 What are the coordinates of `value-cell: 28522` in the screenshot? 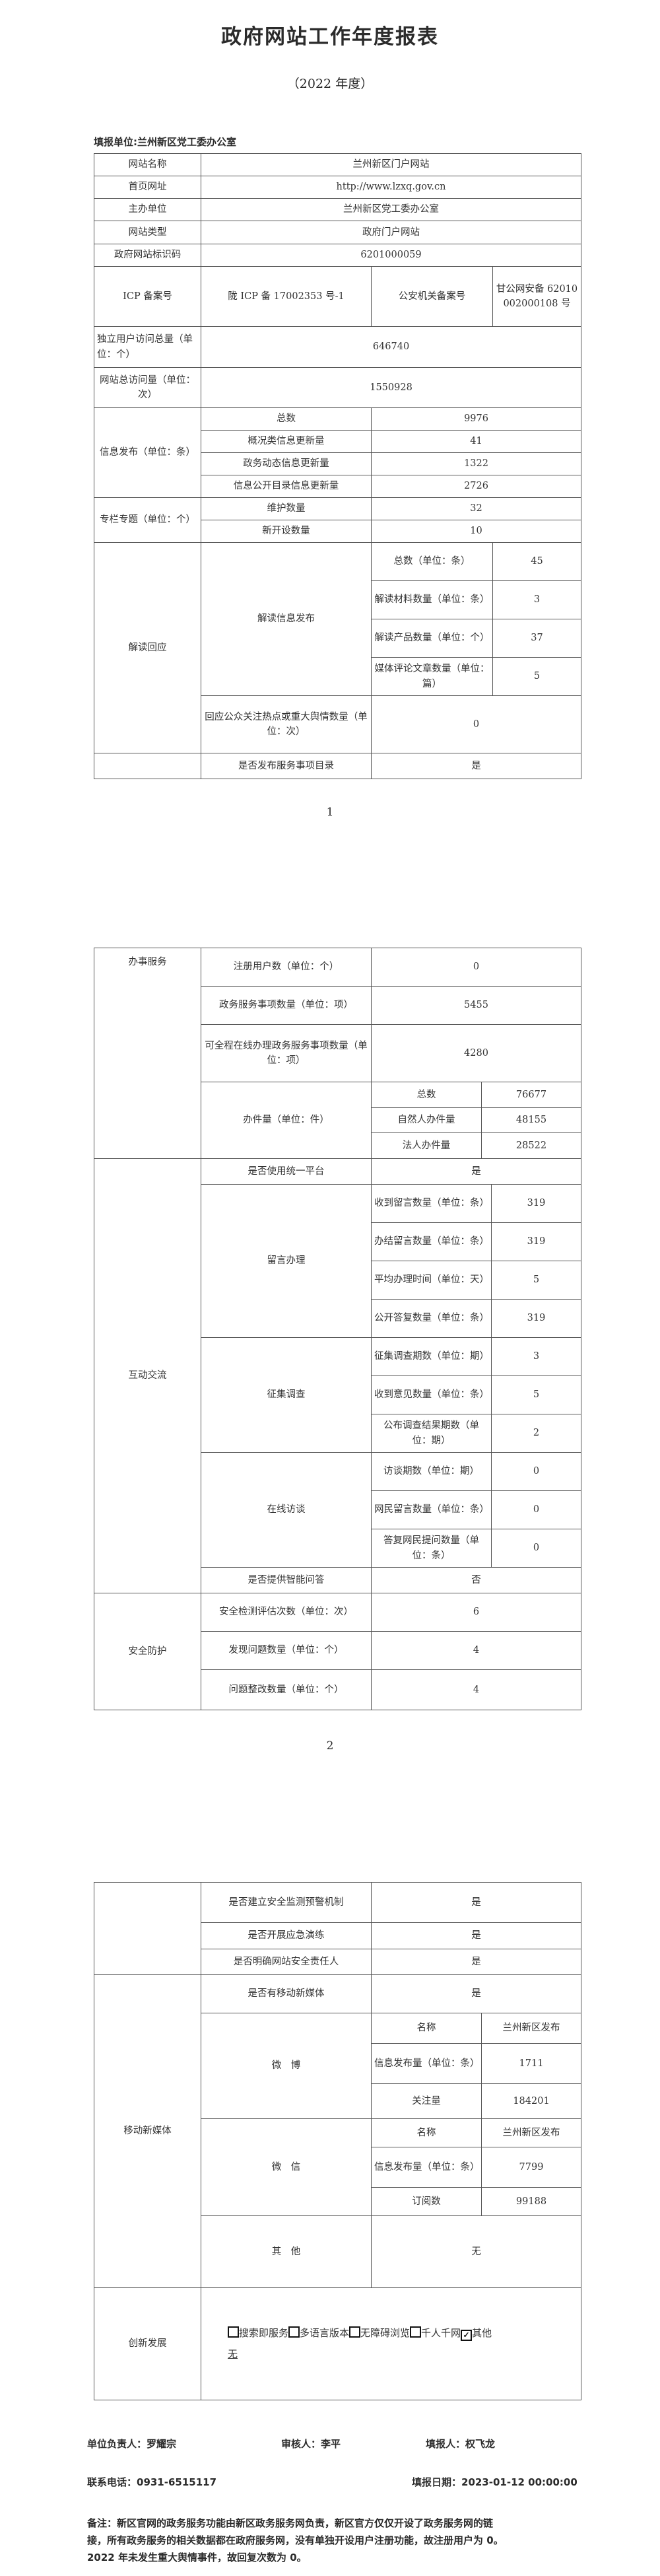 It's located at (531, 1146).